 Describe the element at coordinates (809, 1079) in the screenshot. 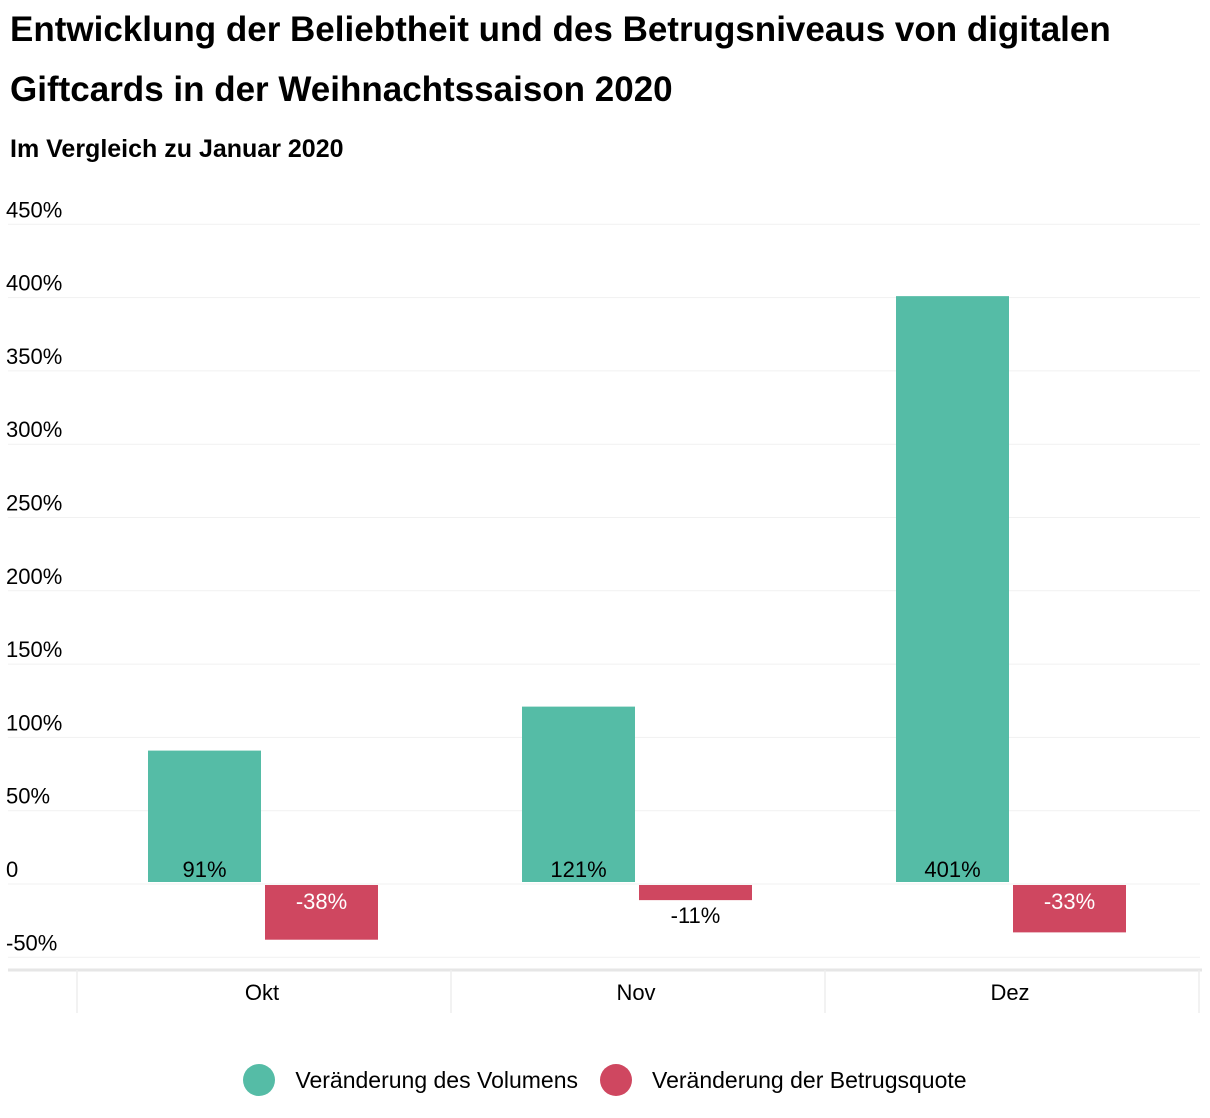

I see `legend-label-betrugsquote: Veränderung der Betrugsquote` at that location.